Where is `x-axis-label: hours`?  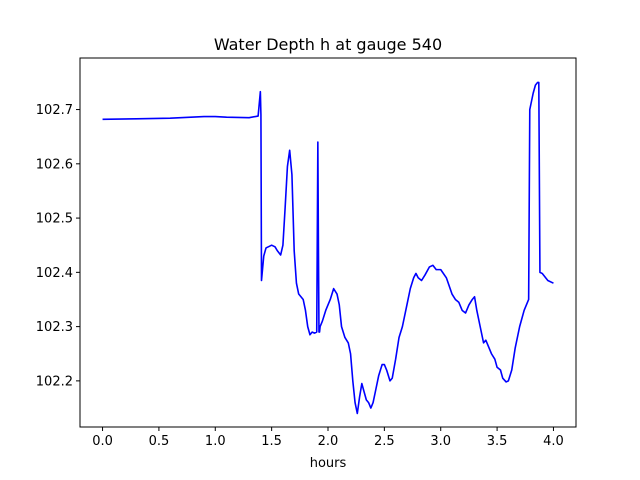
x-axis-label: hours is located at coordinates (328, 463).